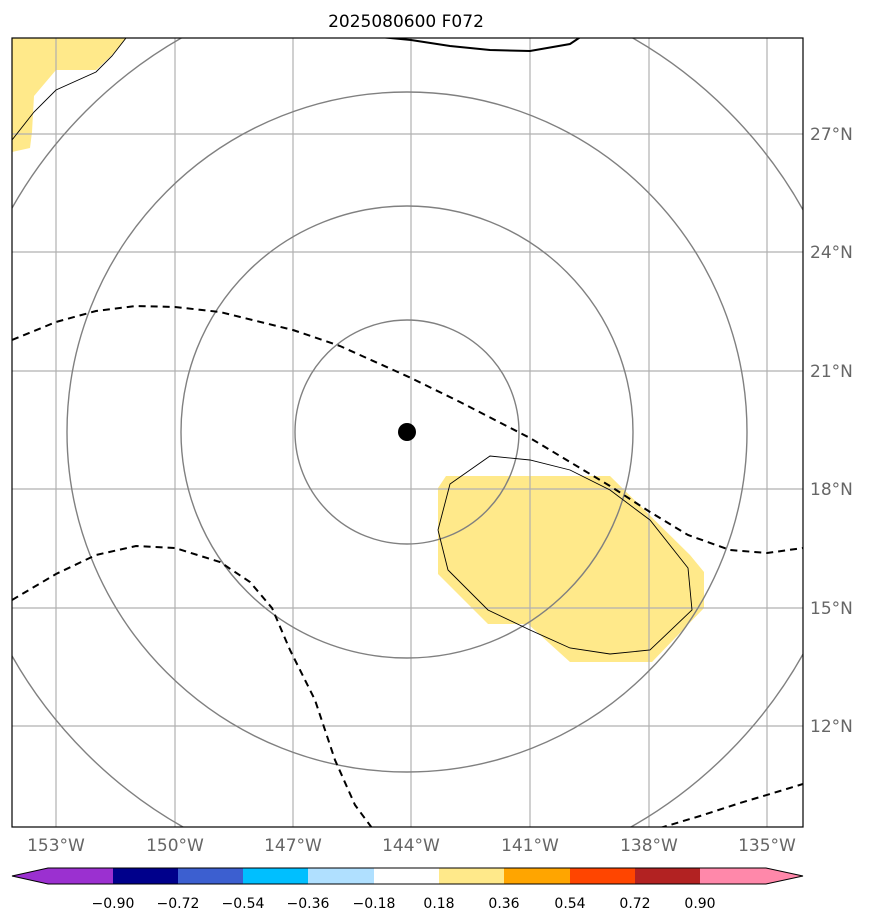 This screenshot has width=873, height=924. I want to click on lon-label: 153°W, so click(56, 846).